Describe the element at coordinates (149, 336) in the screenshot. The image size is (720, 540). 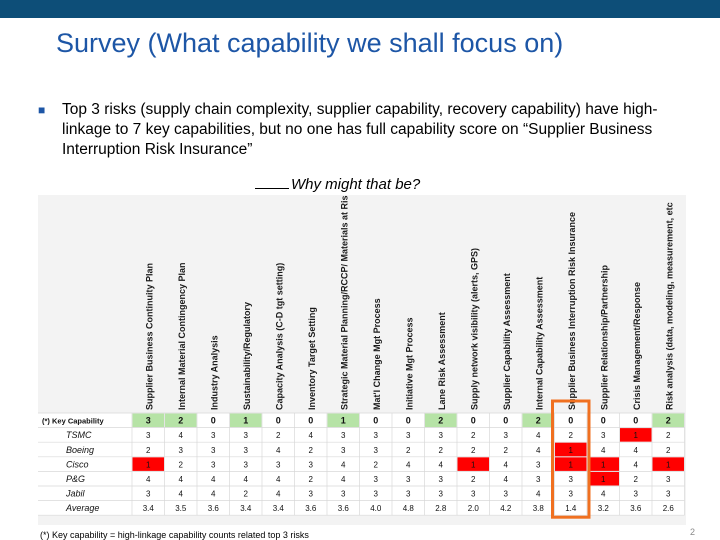
I see `column-header: Supplier Business Continuity Plan` at that location.